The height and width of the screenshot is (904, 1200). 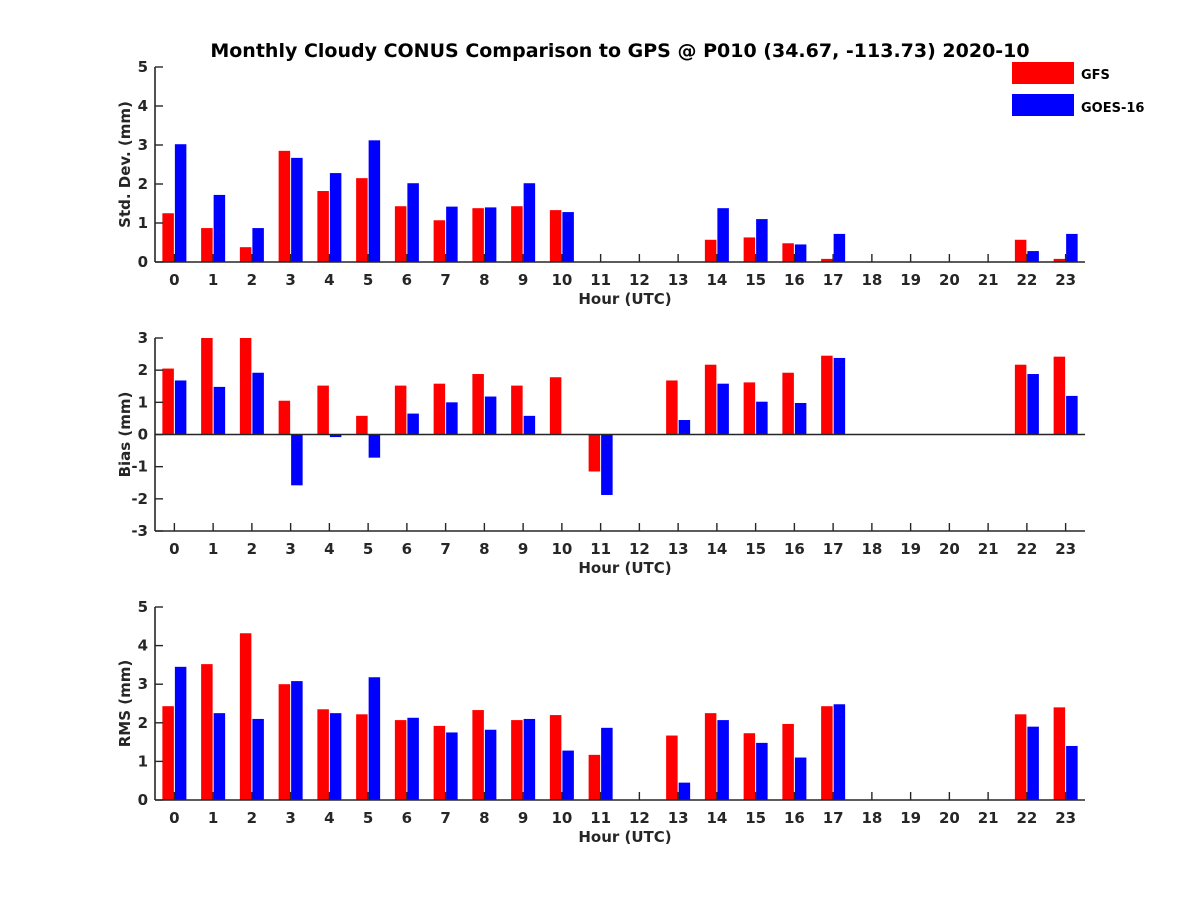 What do you see at coordinates (139, 499) in the screenshot?
I see `y-tick-label: -2` at bounding box center [139, 499].